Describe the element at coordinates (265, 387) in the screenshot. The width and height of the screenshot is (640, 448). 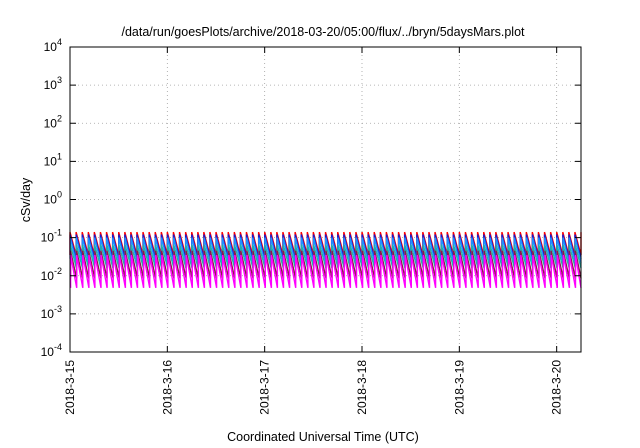
I see `x-tick-label: 2018-3-17` at that location.